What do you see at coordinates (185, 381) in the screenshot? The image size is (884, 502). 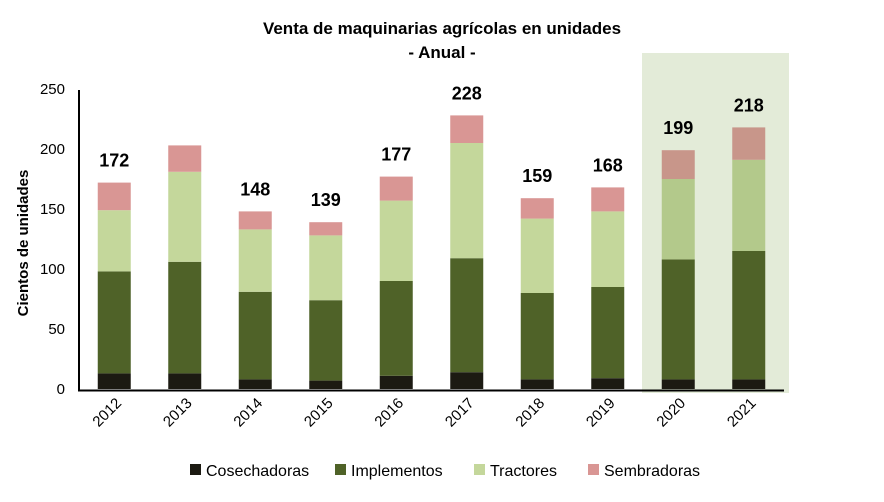 I see `bar-segment-cosechadoras-2013` at bounding box center [185, 381].